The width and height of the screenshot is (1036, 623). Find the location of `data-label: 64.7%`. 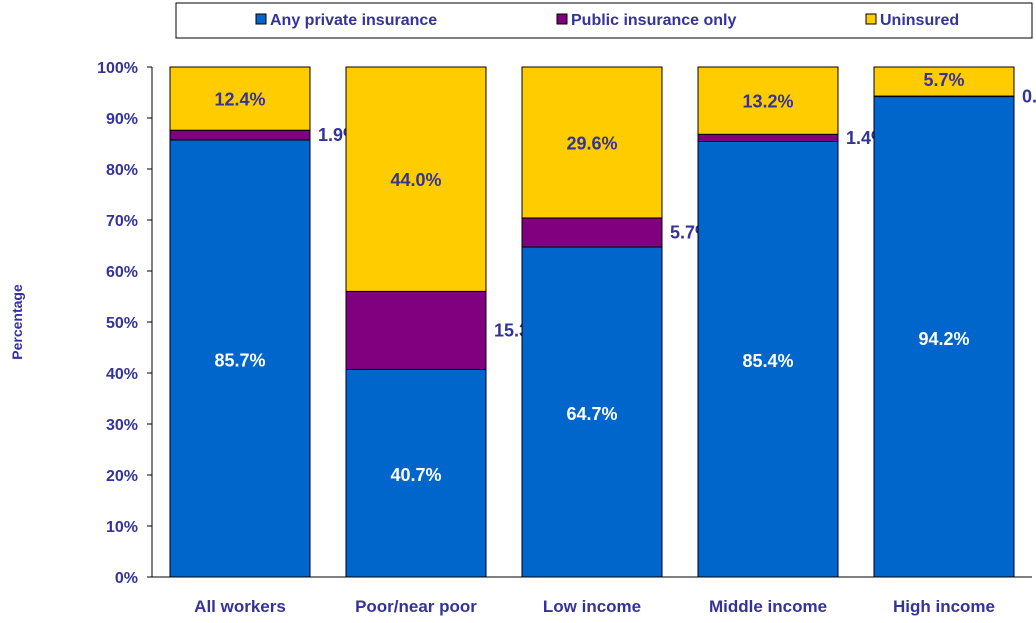

data-label: 64.7% is located at coordinates (591, 414).